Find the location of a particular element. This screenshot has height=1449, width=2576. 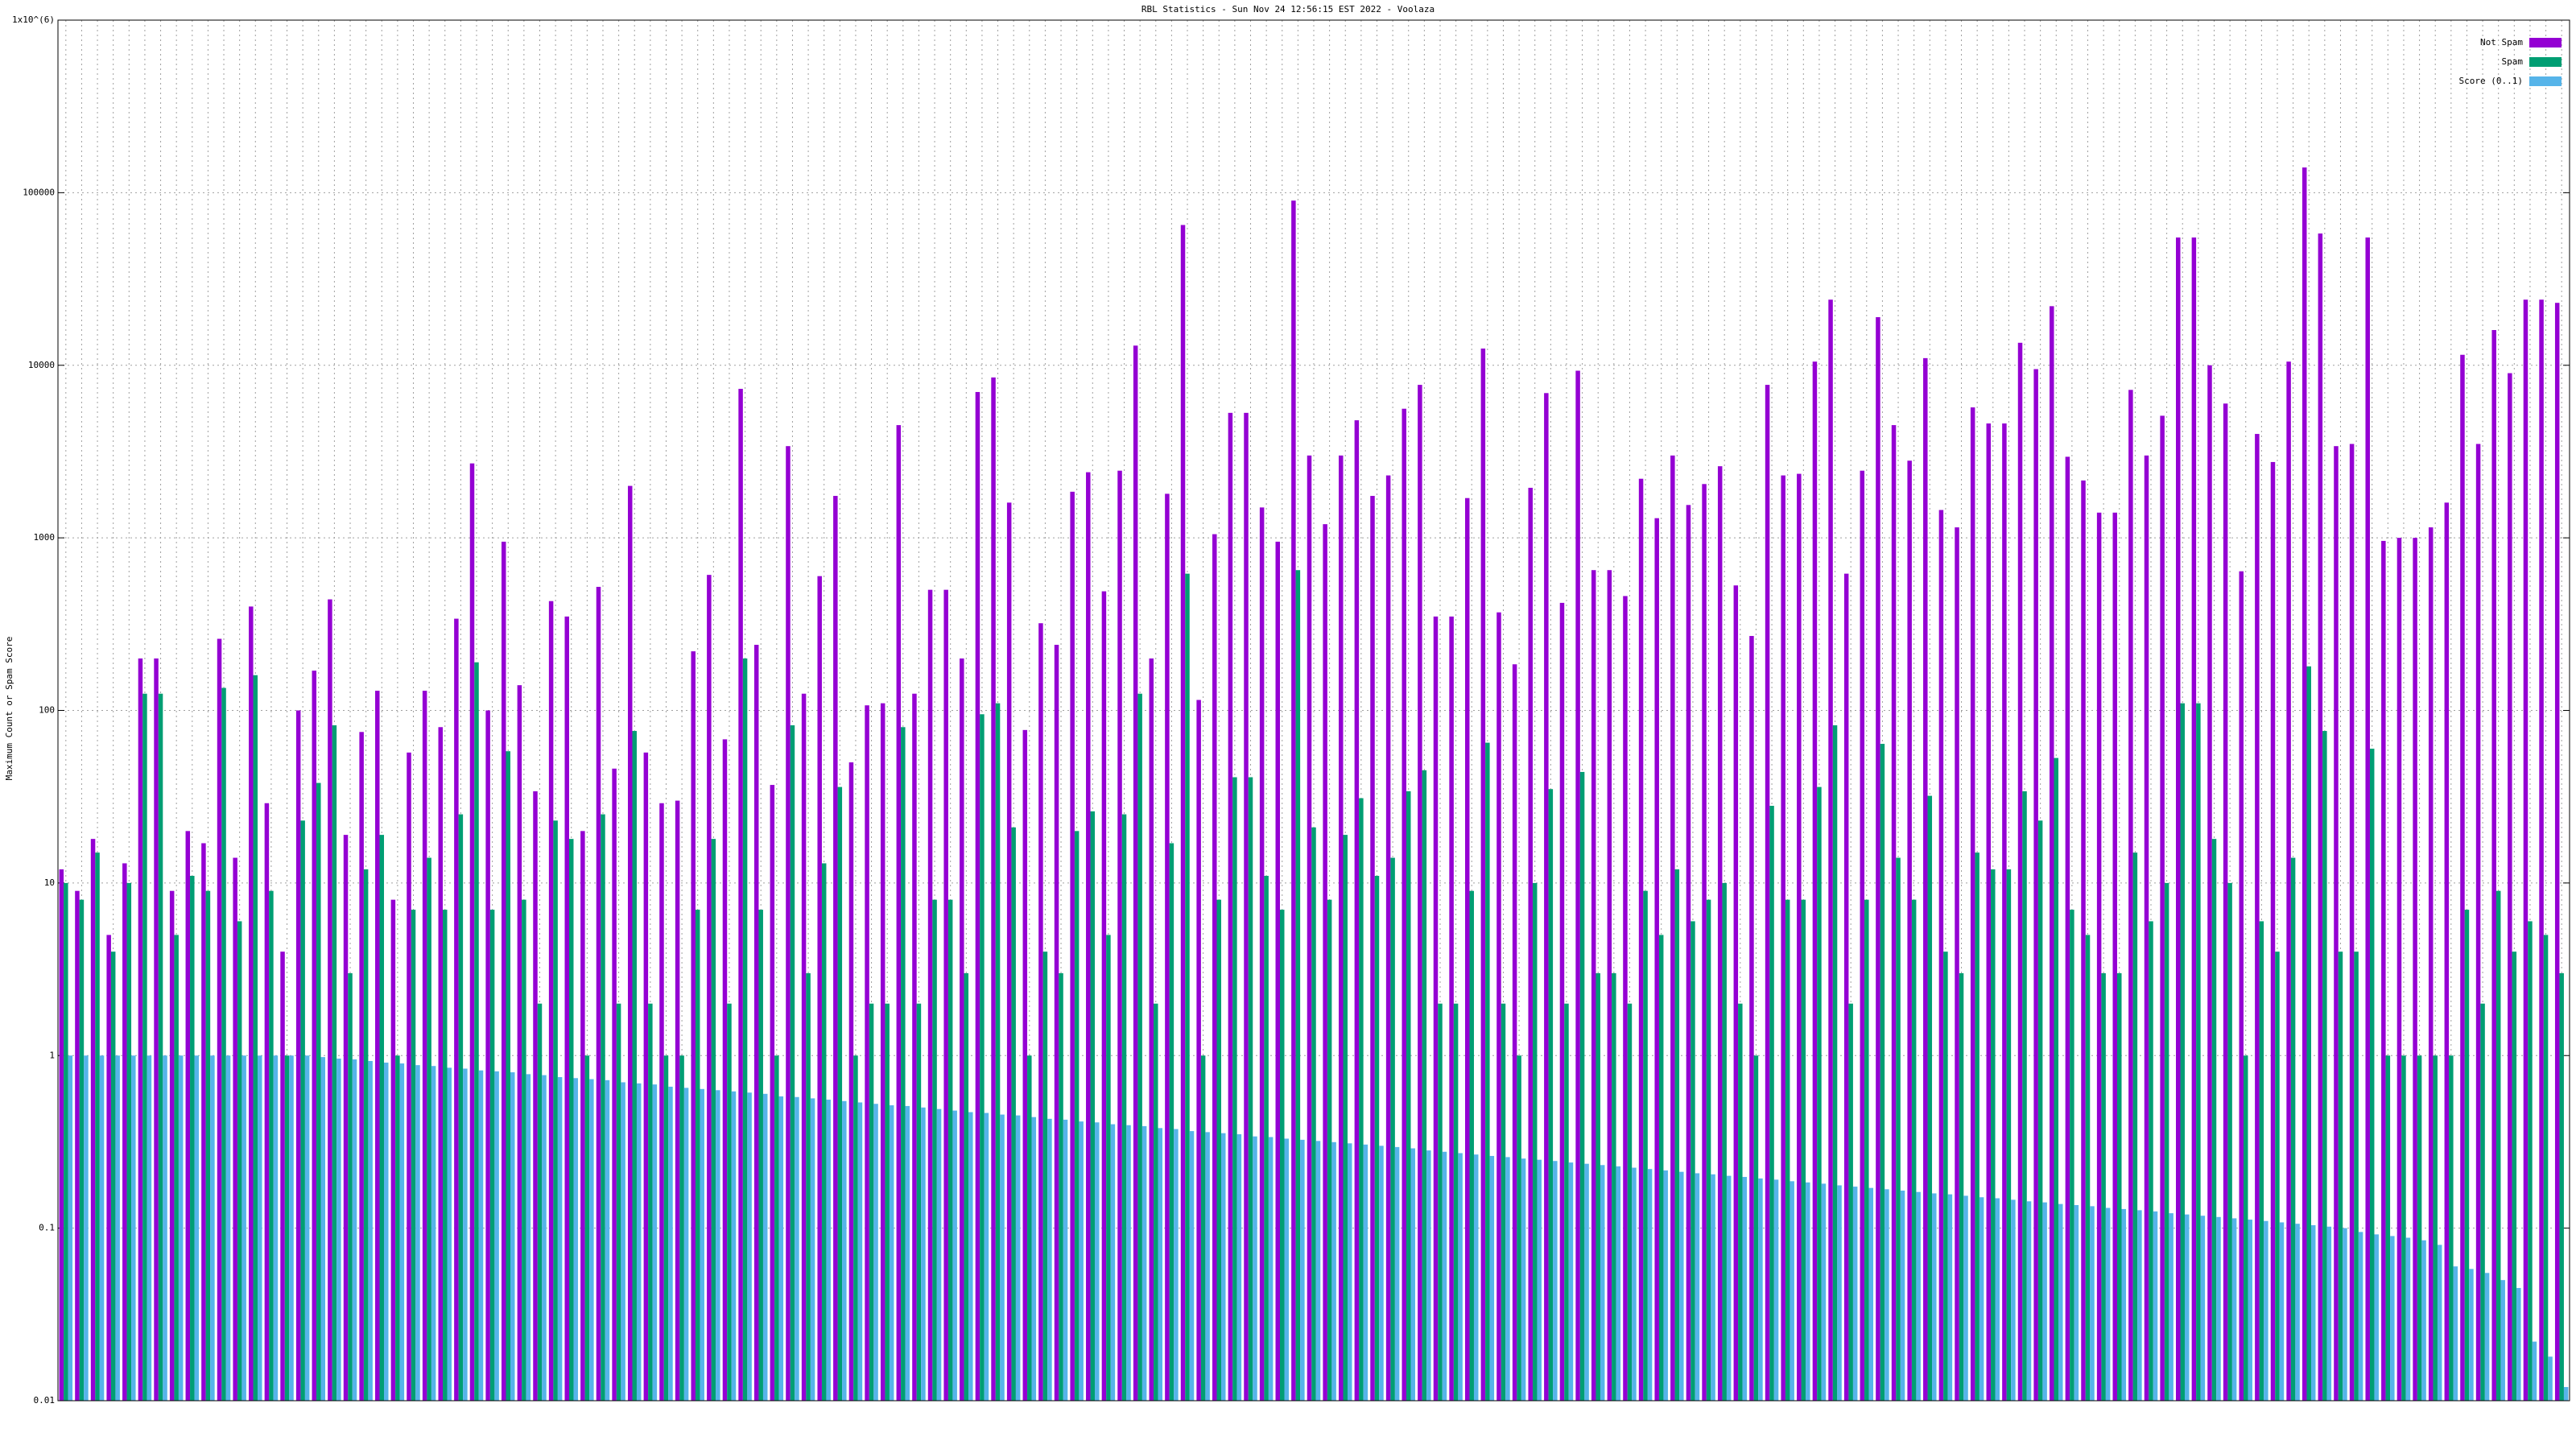

y-tick-label: 1 is located at coordinates (52, 1055).